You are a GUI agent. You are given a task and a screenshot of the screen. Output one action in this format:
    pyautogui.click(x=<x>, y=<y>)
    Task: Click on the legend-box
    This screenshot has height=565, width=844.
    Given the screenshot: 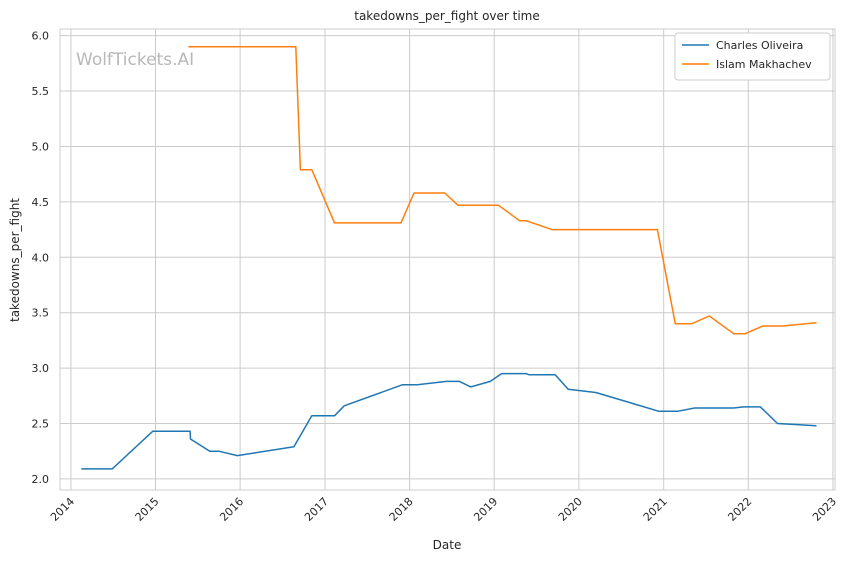 What is the action you would take?
    pyautogui.click(x=752, y=56)
    